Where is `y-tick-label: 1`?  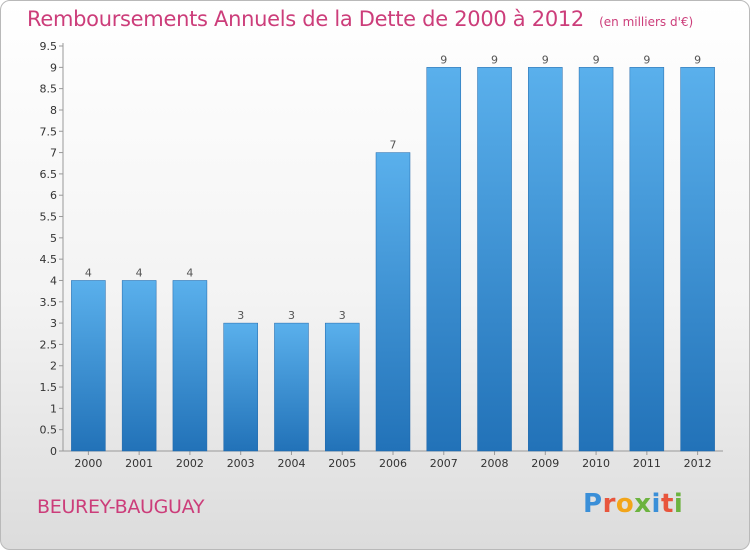 y-tick-label: 1 is located at coordinates (53, 408).